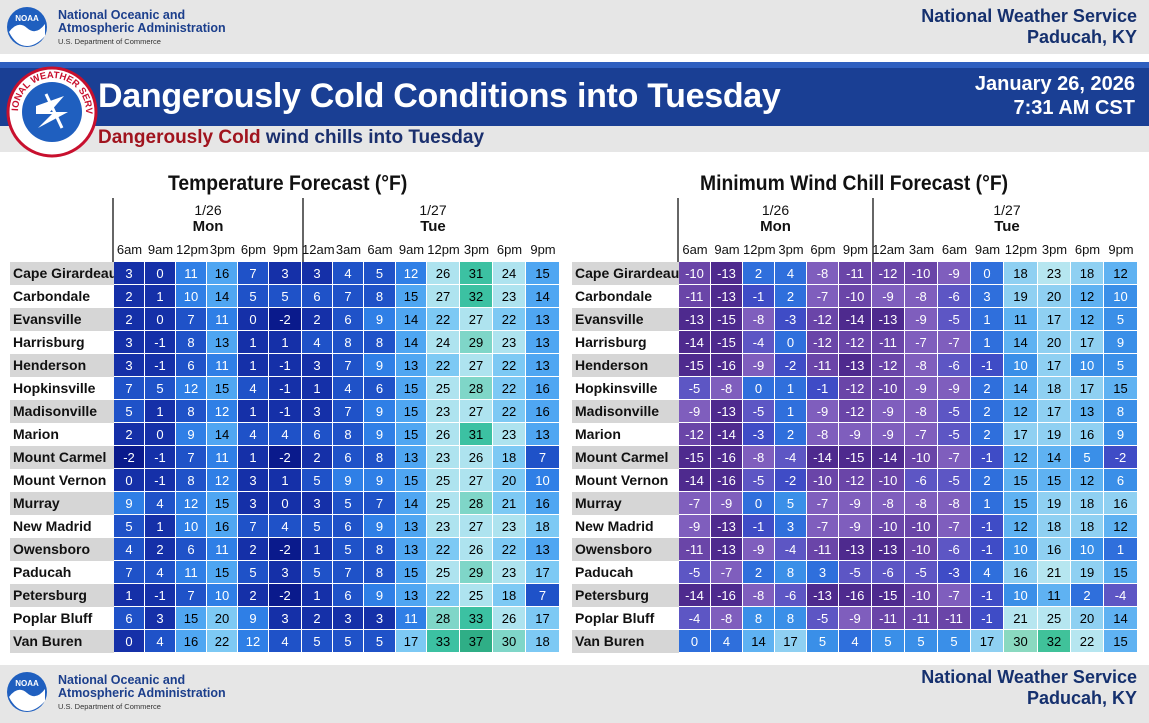 The height and width of the screenshot is (723, 1149). Describe the element at coordinates (987, 319) in the screenshot. I see `wc-value-cell: 1` at that location.